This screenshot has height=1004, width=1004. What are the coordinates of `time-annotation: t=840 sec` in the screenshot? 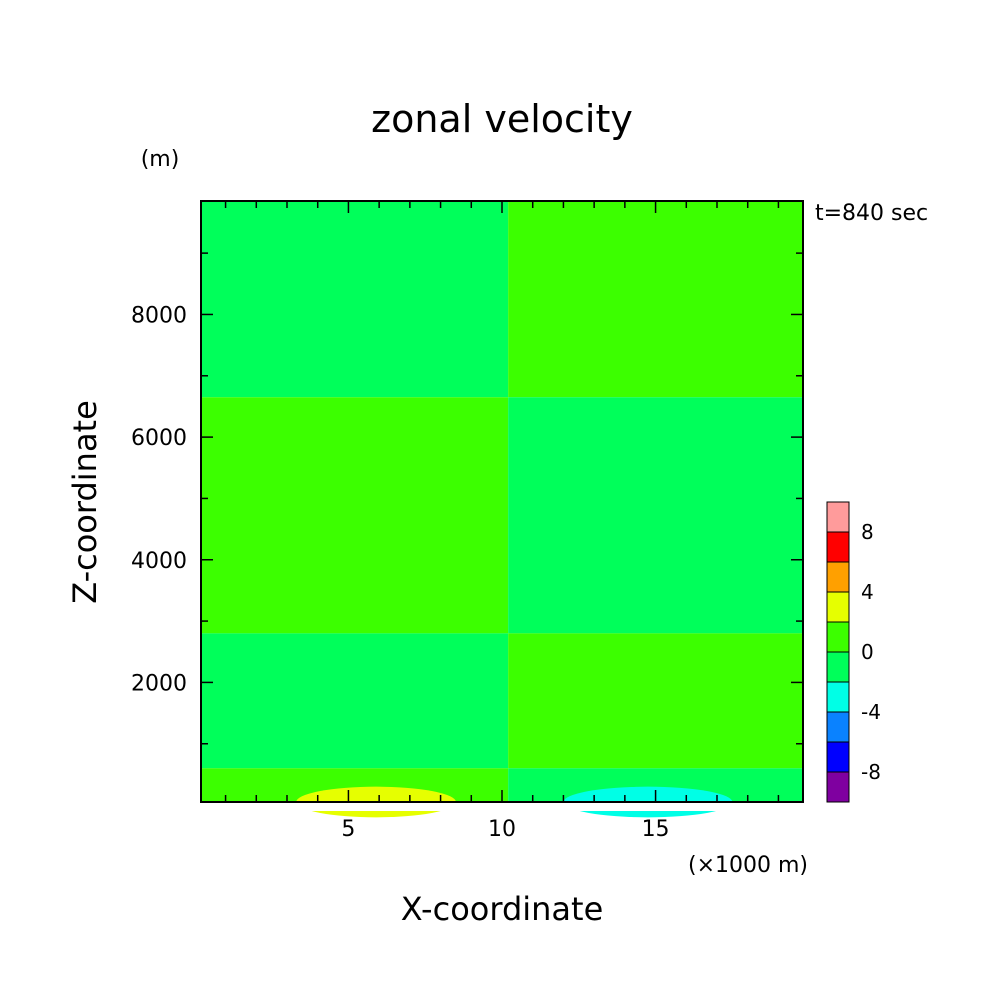 It's located at (871, 213).